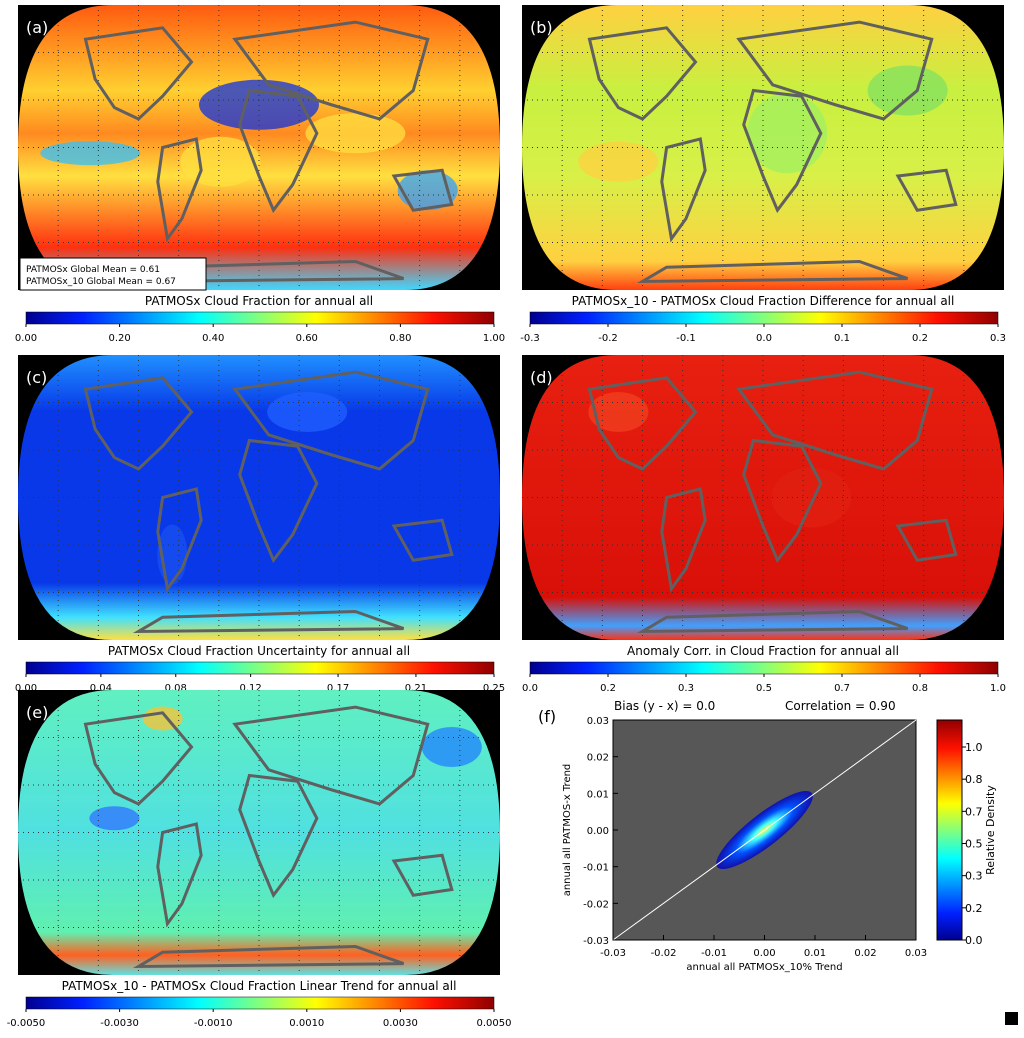 Image resolution: width=1024 pixels, height=1038 pixels. Describe the element at coordinates (840, 706) in the screenshot. I see `correlation-text: Correlation = 0.90` at that location.